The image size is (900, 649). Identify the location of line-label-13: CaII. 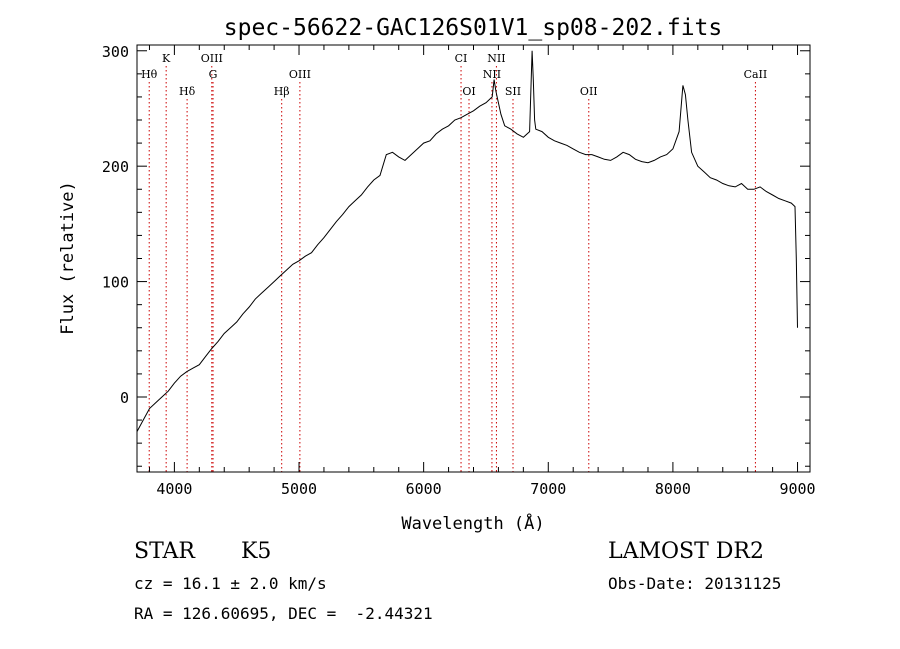
(756, 74).